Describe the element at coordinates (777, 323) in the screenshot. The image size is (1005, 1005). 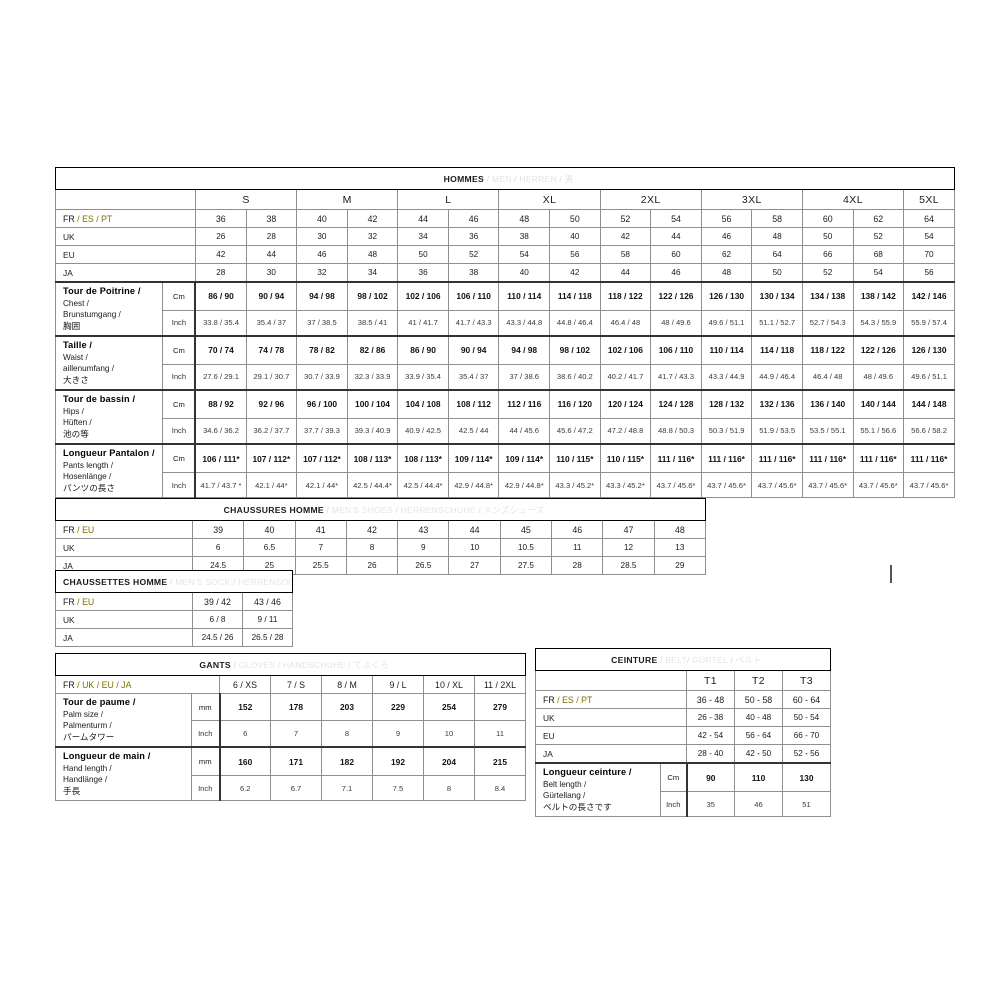
I see `men-cell: 51.1 / 52.7` at that location.